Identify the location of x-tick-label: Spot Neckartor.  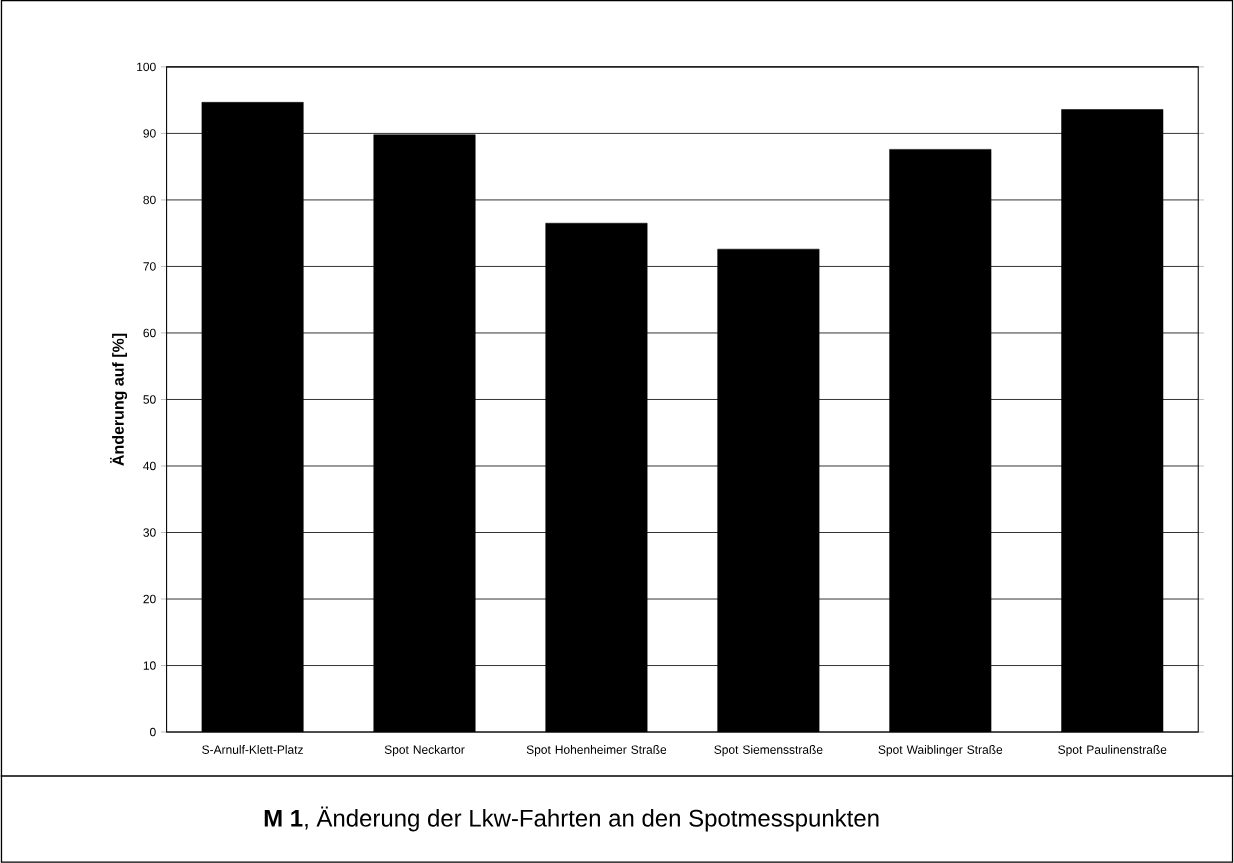
(424, 751).